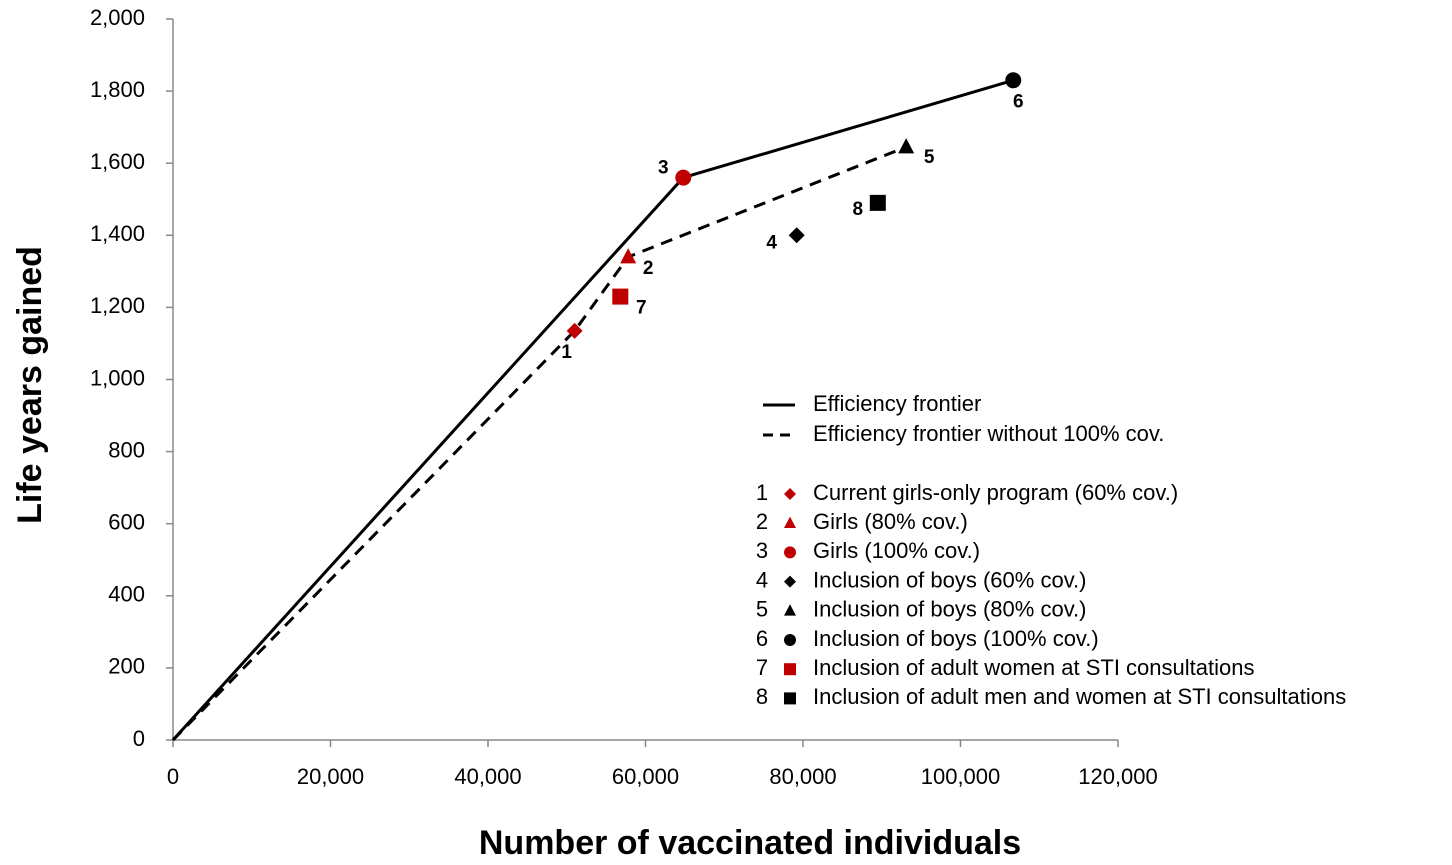 This screenshot has height=865, width=1452. What do you see at coordinates (641, 308) in the screenshot?
I see `point-label: 7` at bounding box center [641, 308].